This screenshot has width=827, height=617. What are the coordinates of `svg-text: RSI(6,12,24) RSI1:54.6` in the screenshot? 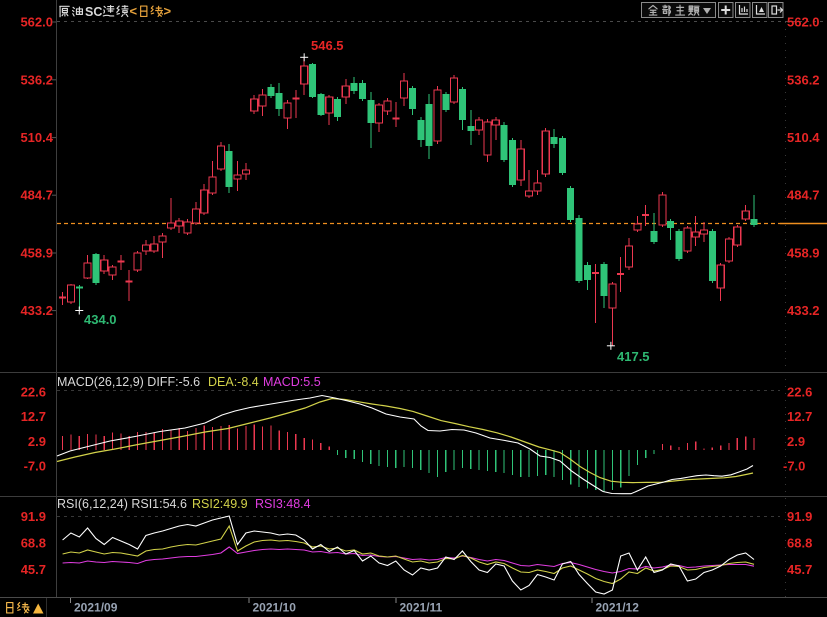 It's located at (122, 504).